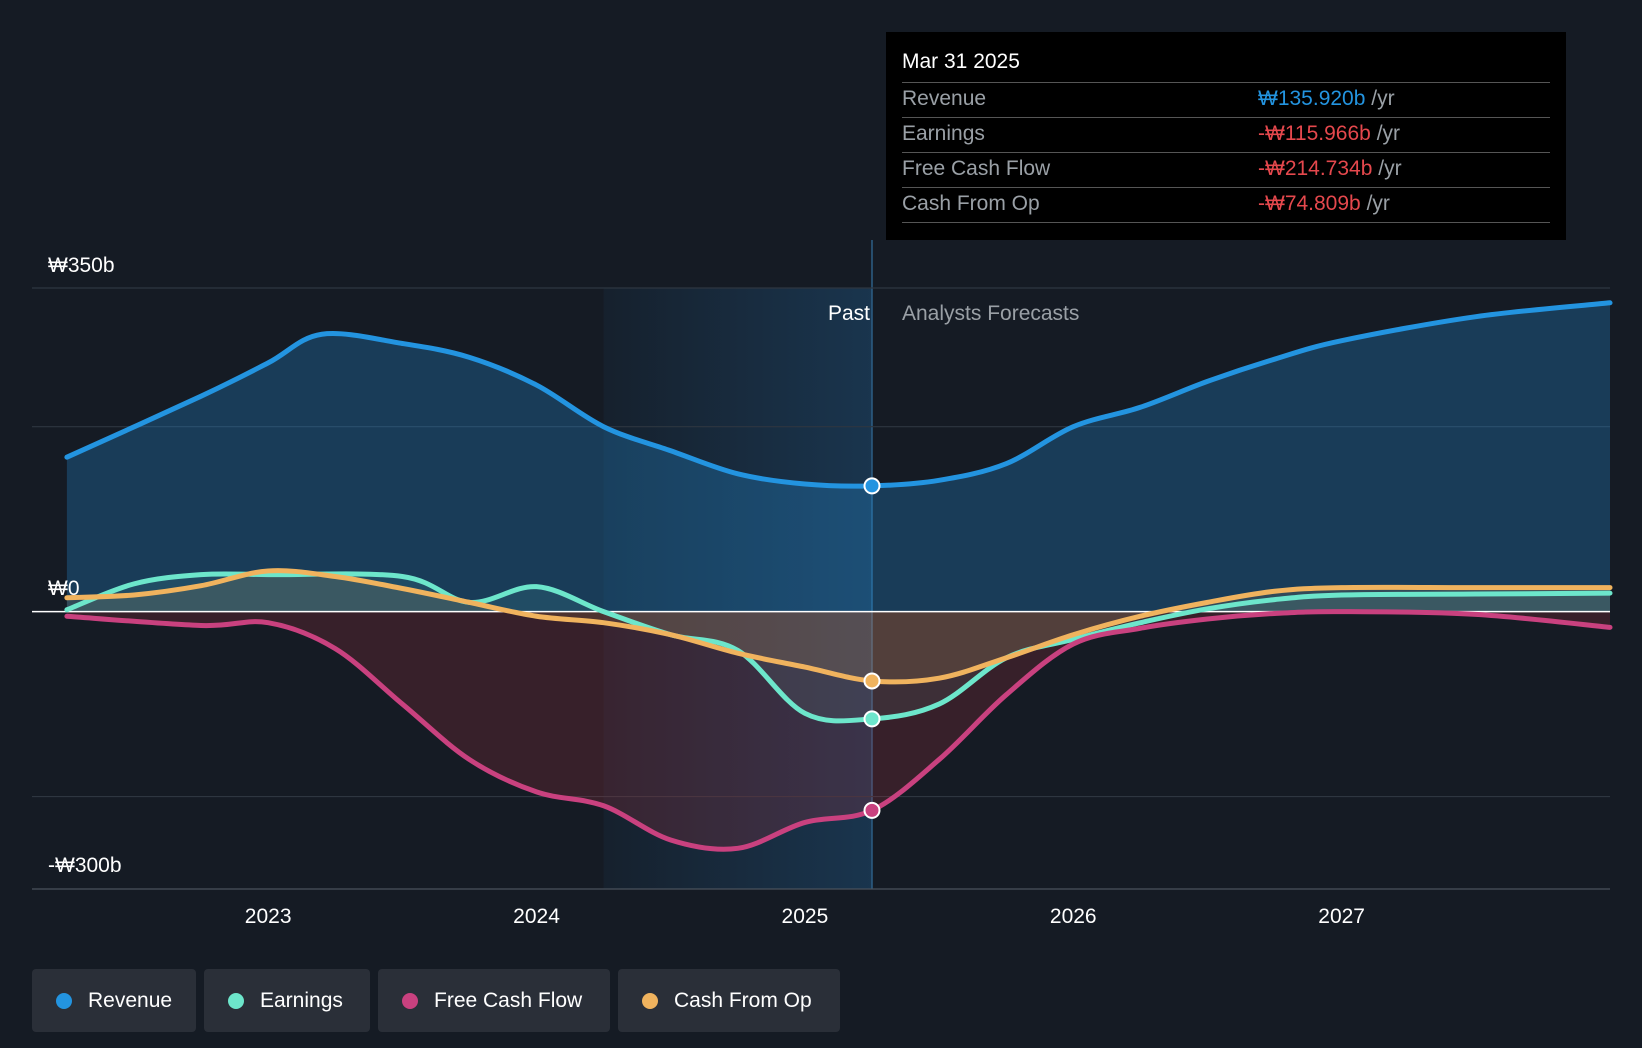 The width and height of the screenshot is (1642, 1048). I want to click on earnings-highlight-point, so click(872, 719).